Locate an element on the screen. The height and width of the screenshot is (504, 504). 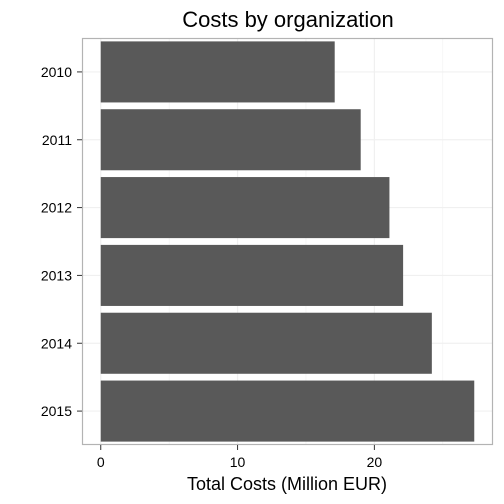
y-tick-label: 2011 is located at coordinates (57, 140).